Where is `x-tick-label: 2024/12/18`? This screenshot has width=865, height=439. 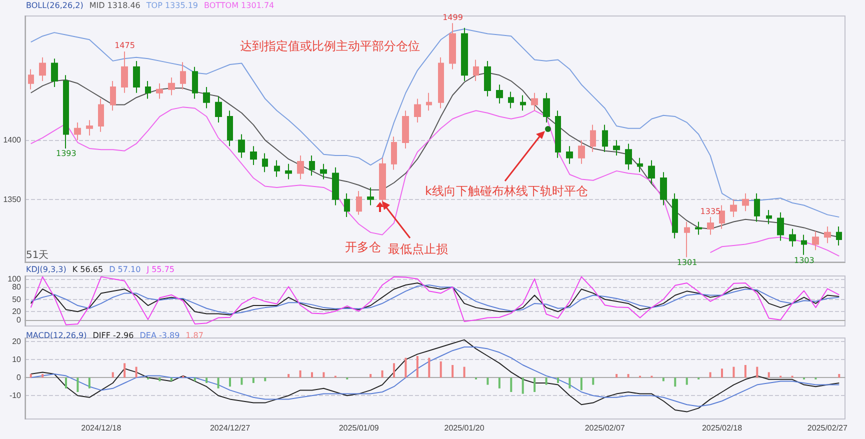 x-tick-label: 2024/12/18 is located at coordinates (101, 428).